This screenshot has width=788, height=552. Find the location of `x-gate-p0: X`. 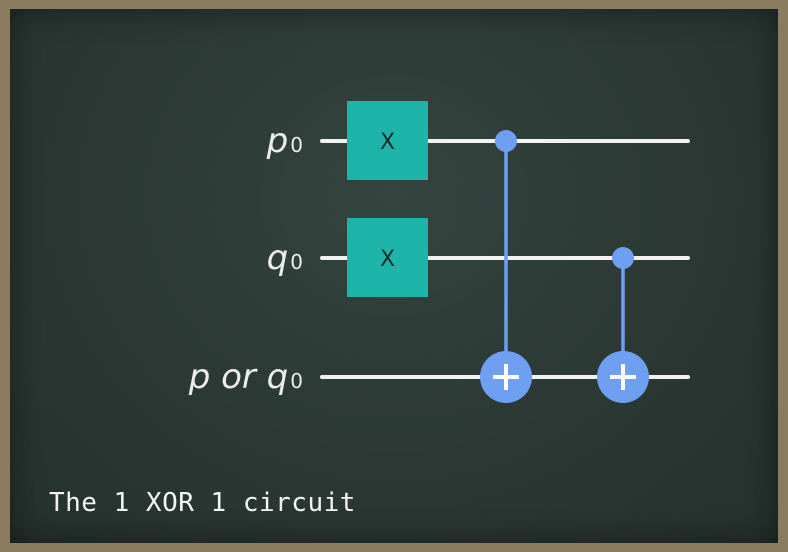

x-gate-p0: X is located at coordinates (387, 140).